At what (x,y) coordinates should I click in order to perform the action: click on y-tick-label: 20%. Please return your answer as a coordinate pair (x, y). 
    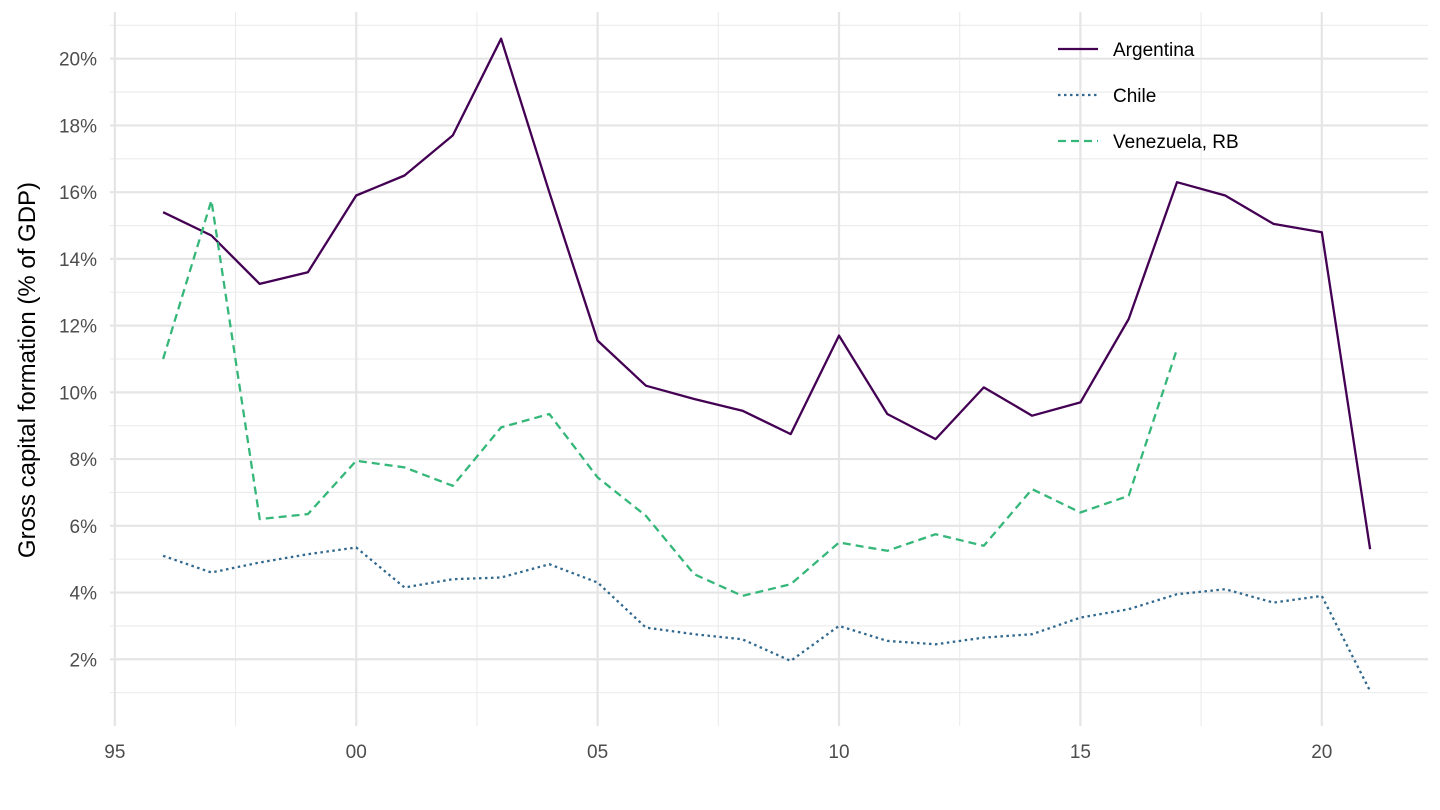
    Looking at the image, I should click on (78, 60).